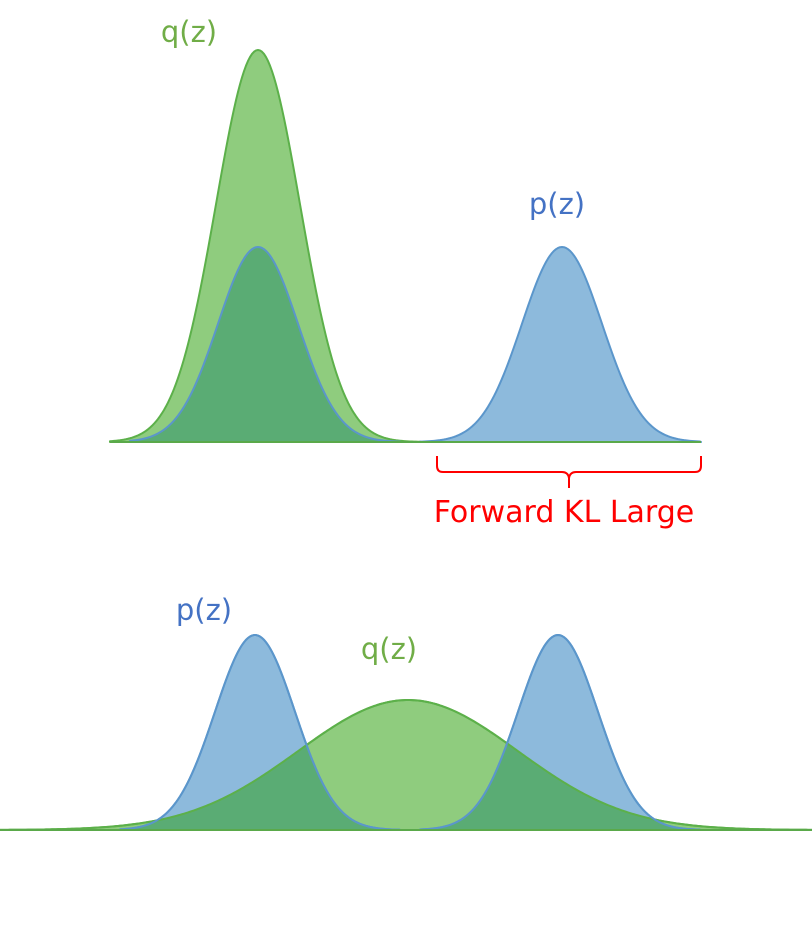 Image resolution: width=812 pixels, height=948 pixels. What do you see at coordinates (560, 787) in the screenshot?
I see `bottom-overlap-right` at bounding box center [560, 787].